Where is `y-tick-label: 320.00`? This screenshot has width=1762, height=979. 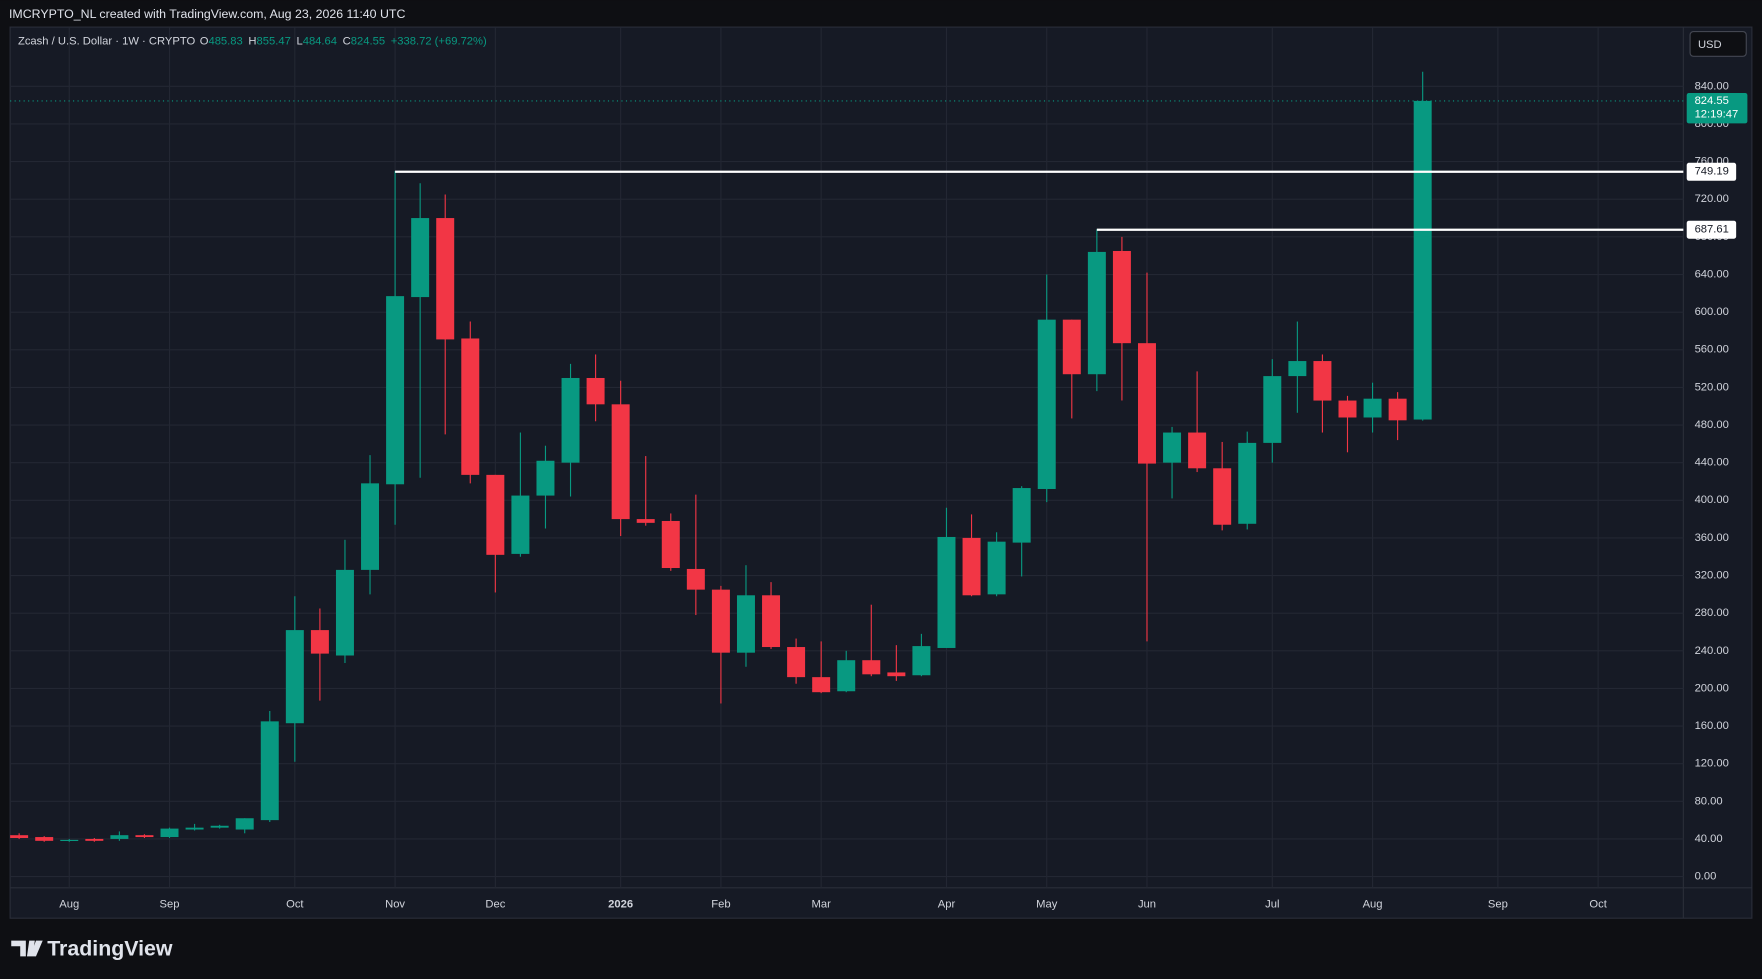
y-tick-label: 320.00 is located at coordinates (1712, 576).